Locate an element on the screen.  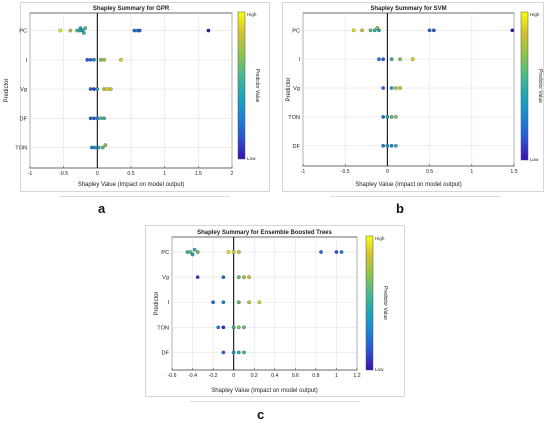
tick-label-x-p1: -0.5 is located at coordinates (345, 172).